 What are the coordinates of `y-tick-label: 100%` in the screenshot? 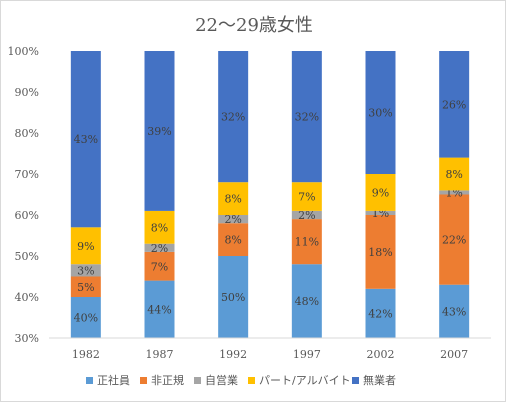 It's located at (23, 51).